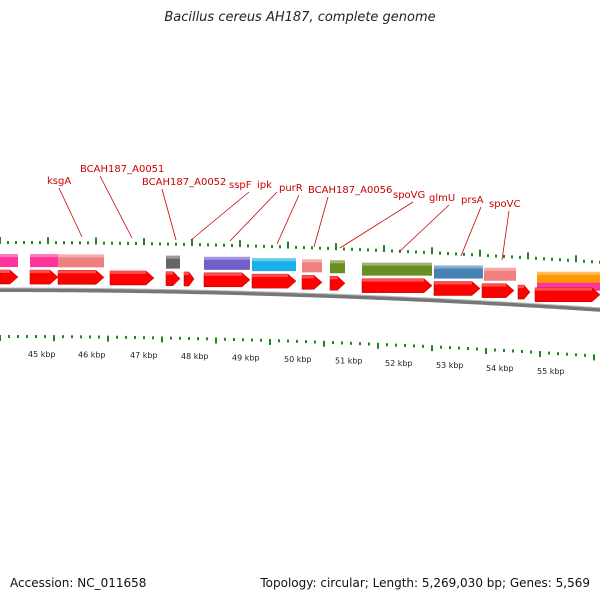 Image resolution: width=600 pixels, height=600 pixels. I want to click on kbp-label: 45 kbp, so click(42, 354).